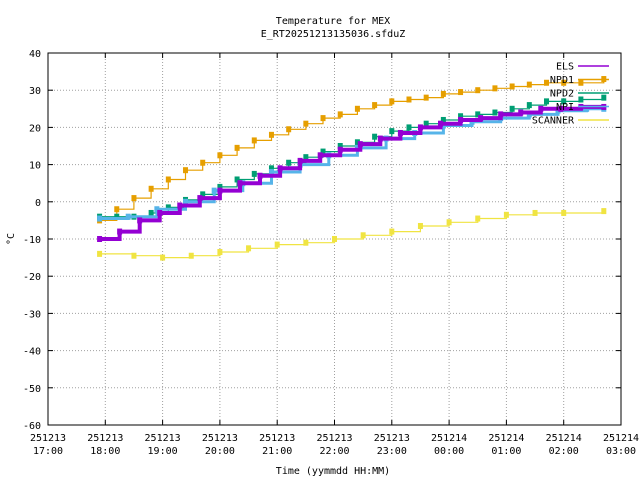 The height and width of the screenshot is (480, 640). I want to click on x-tick-time-label: 02:00, so click(564, 451).